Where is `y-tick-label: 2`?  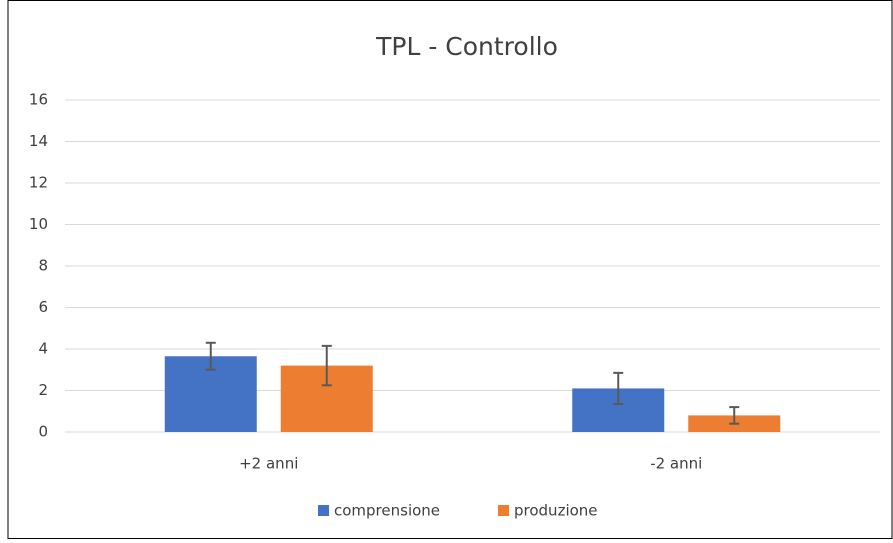 y-tick-label: 2 is located at coordinates (43, 390).